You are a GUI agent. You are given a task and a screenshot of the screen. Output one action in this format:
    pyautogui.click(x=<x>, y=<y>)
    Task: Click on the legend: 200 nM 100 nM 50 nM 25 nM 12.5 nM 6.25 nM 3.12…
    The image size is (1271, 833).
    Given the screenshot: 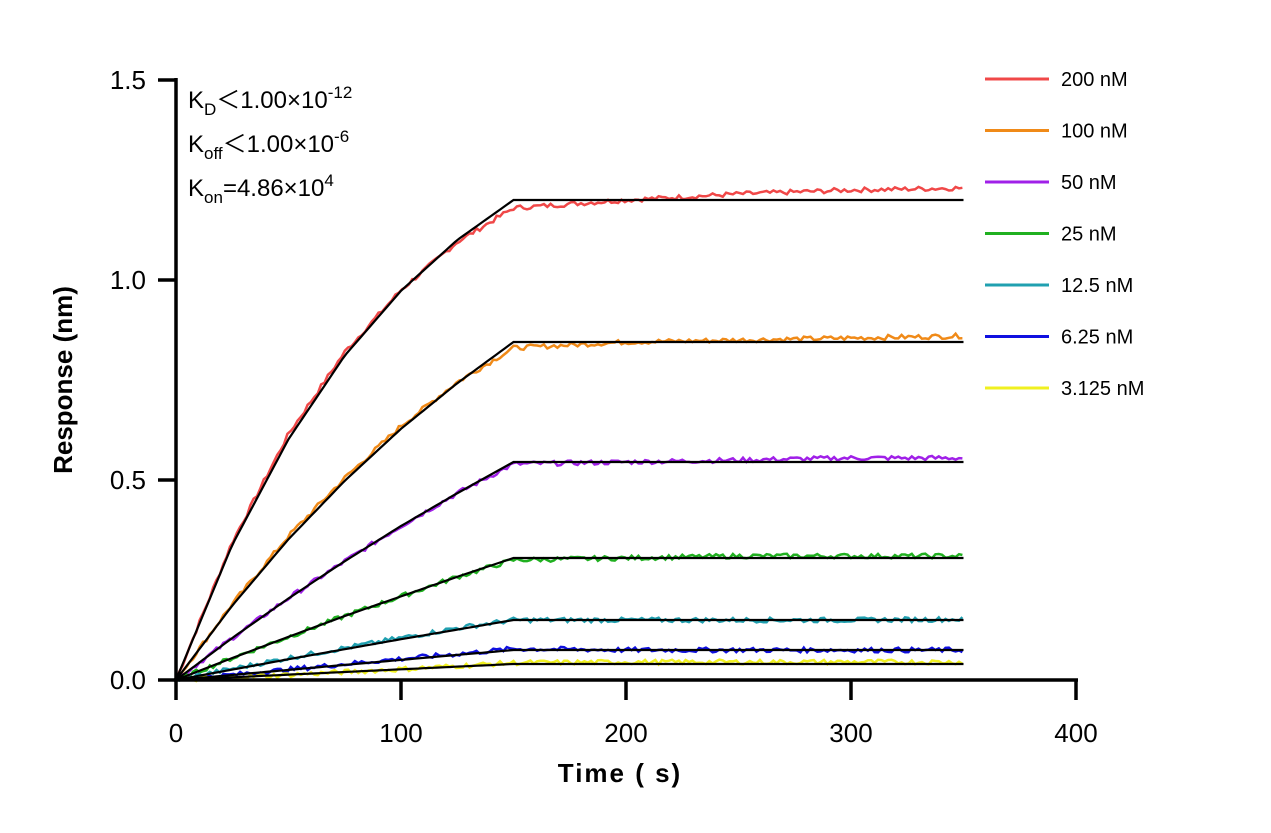 What is the action you would take?
    pyautogui.click(x=1064, y=234)
    